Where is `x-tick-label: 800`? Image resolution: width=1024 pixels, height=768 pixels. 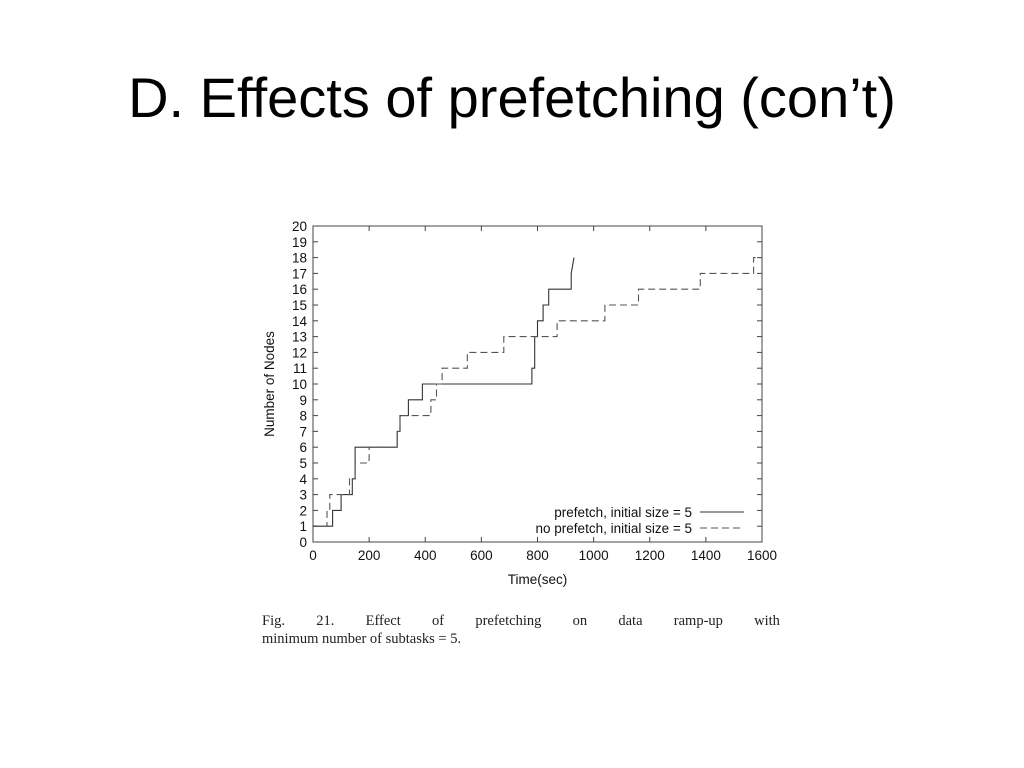
x-tick-label: 800 is located at coordinates (537, 555).